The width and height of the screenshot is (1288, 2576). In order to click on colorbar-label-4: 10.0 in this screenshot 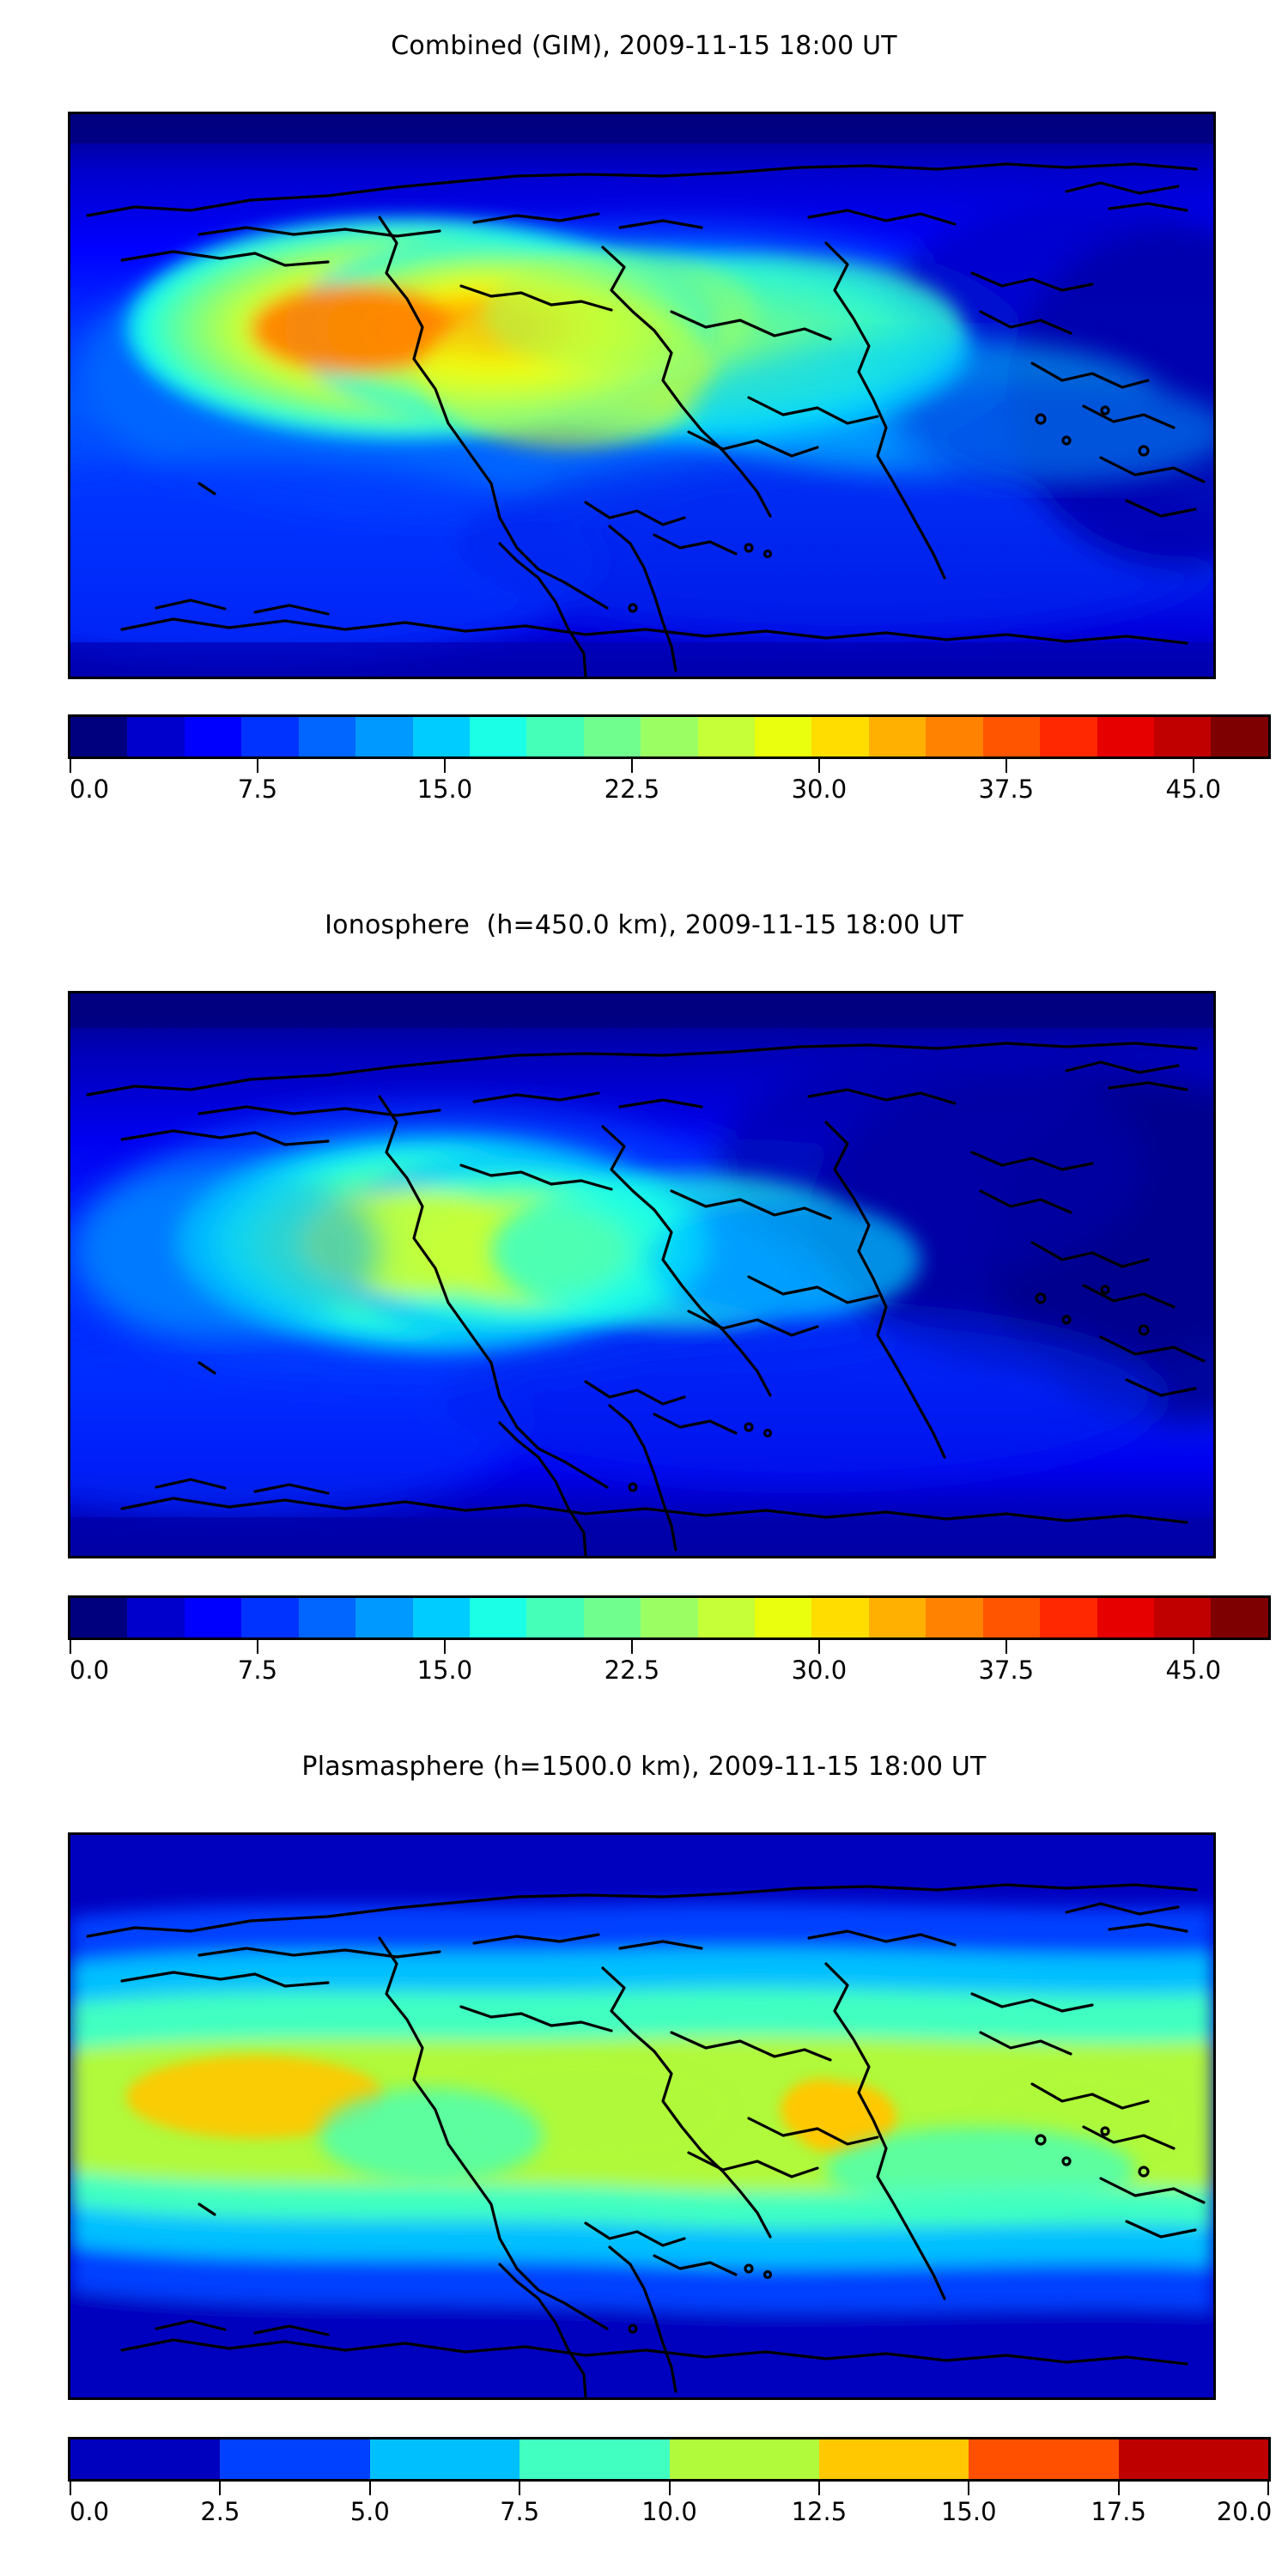, I will do `click(669, 2511)`.